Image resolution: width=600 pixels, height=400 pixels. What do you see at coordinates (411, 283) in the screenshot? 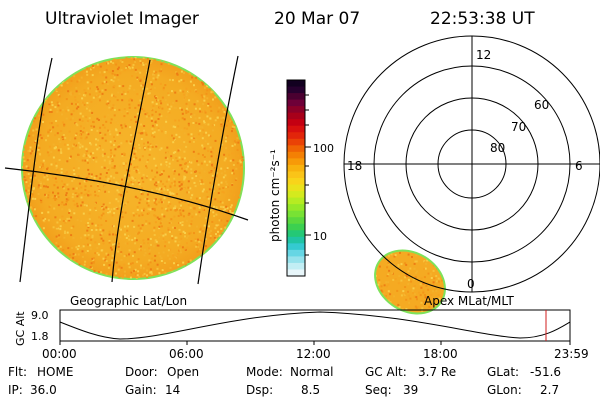
I see `auroral-oval` at bounding box center [411, 283].